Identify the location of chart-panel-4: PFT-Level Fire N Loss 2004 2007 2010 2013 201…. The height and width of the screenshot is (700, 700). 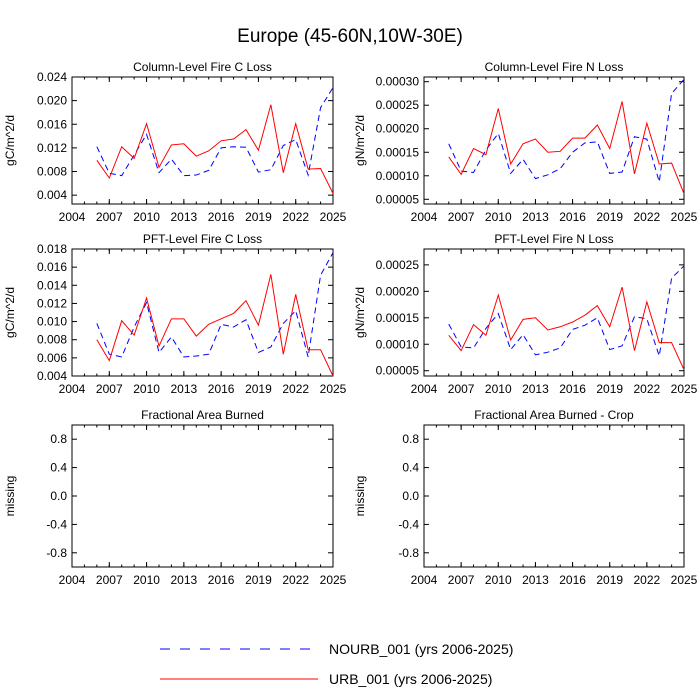
(525, 314).